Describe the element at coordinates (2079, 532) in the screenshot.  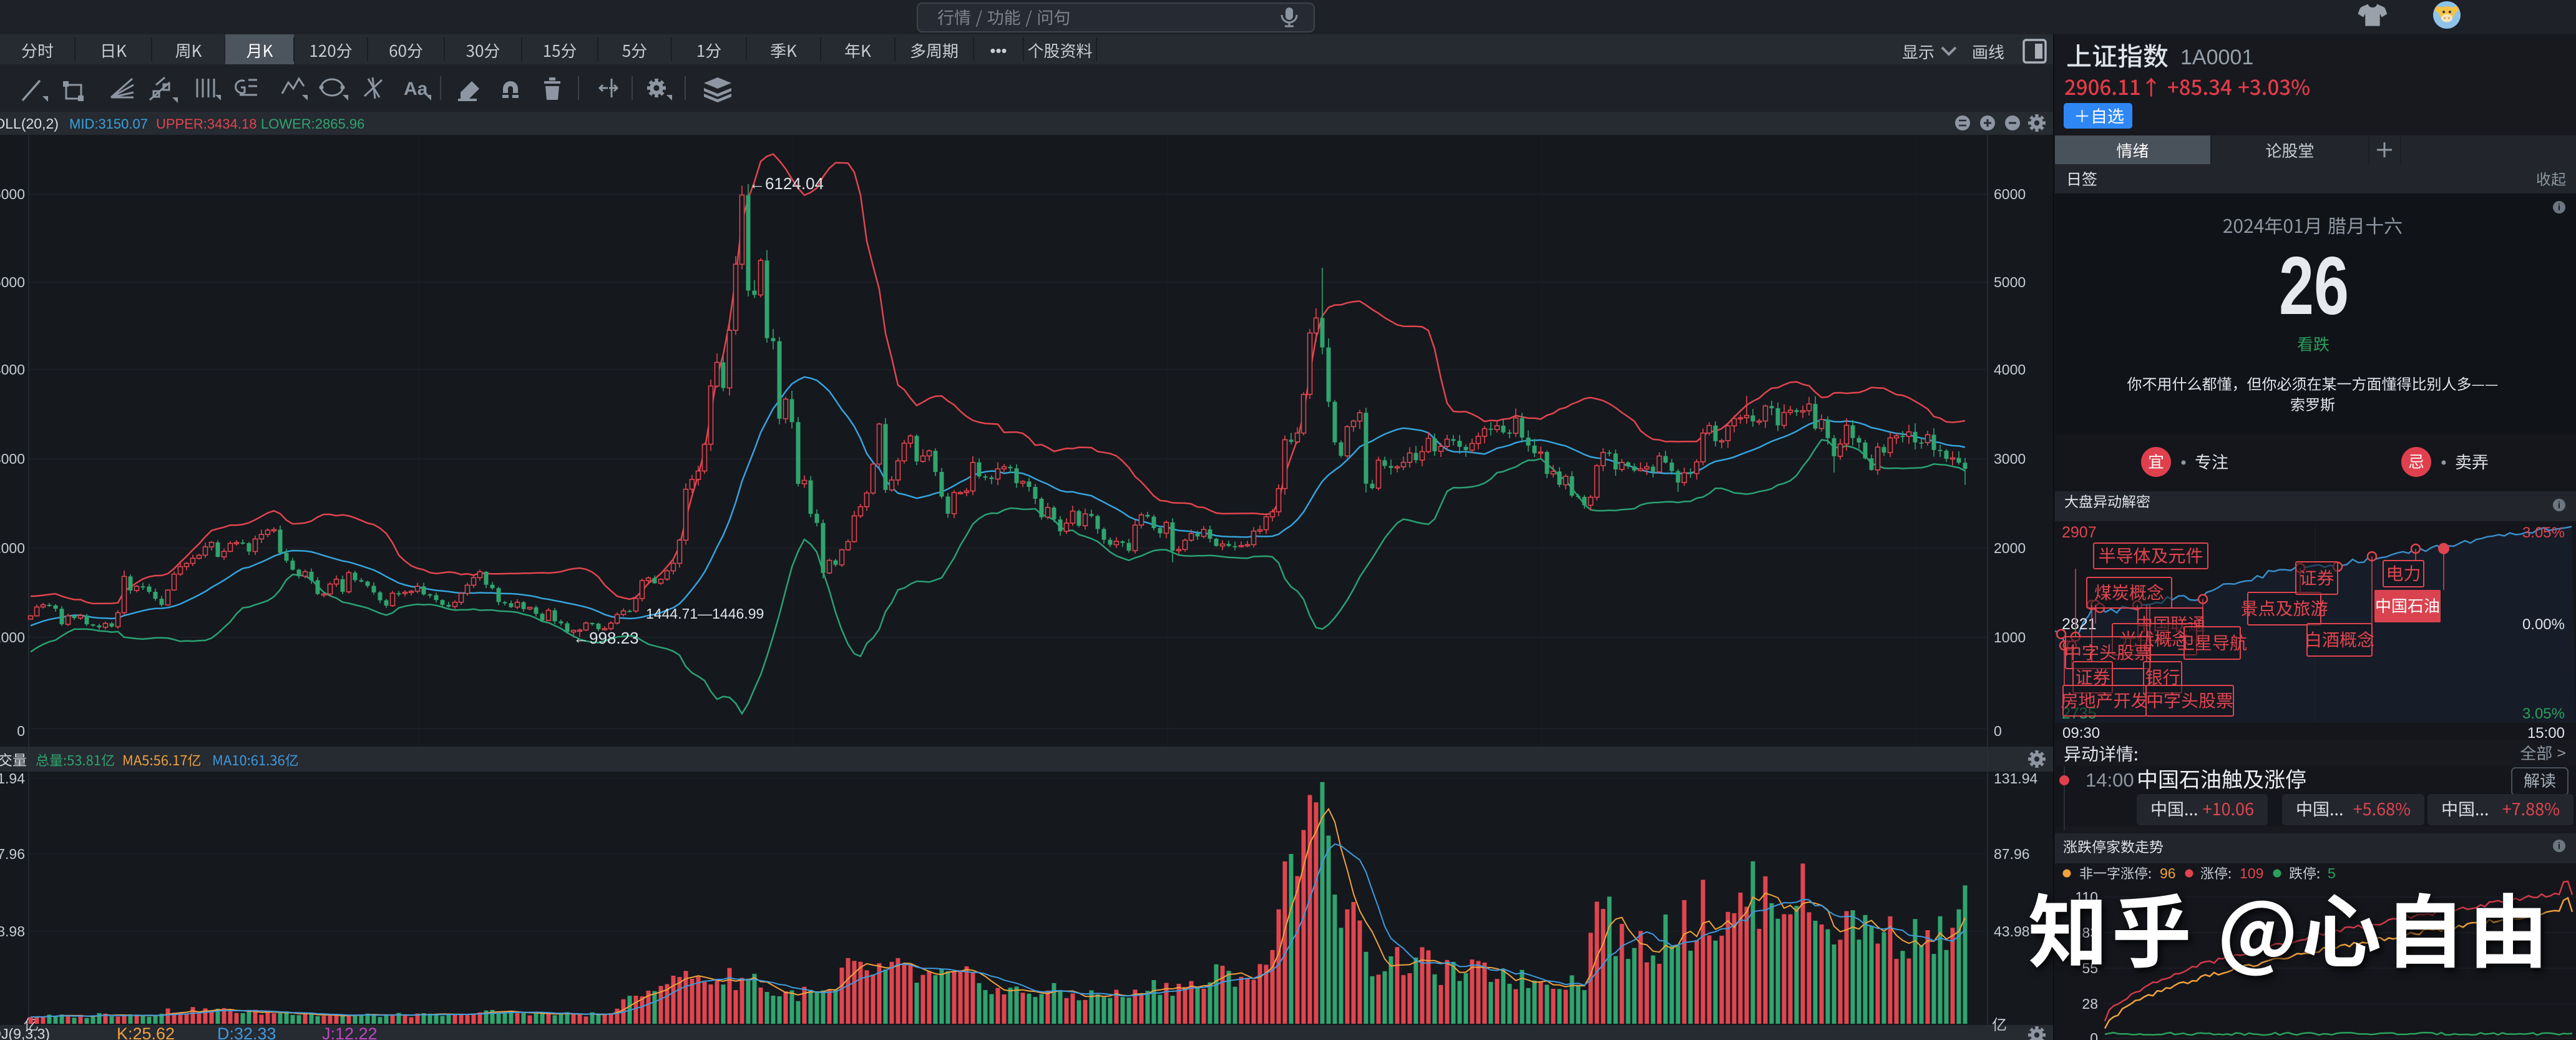
I see `svg-text: 2907` at that location.